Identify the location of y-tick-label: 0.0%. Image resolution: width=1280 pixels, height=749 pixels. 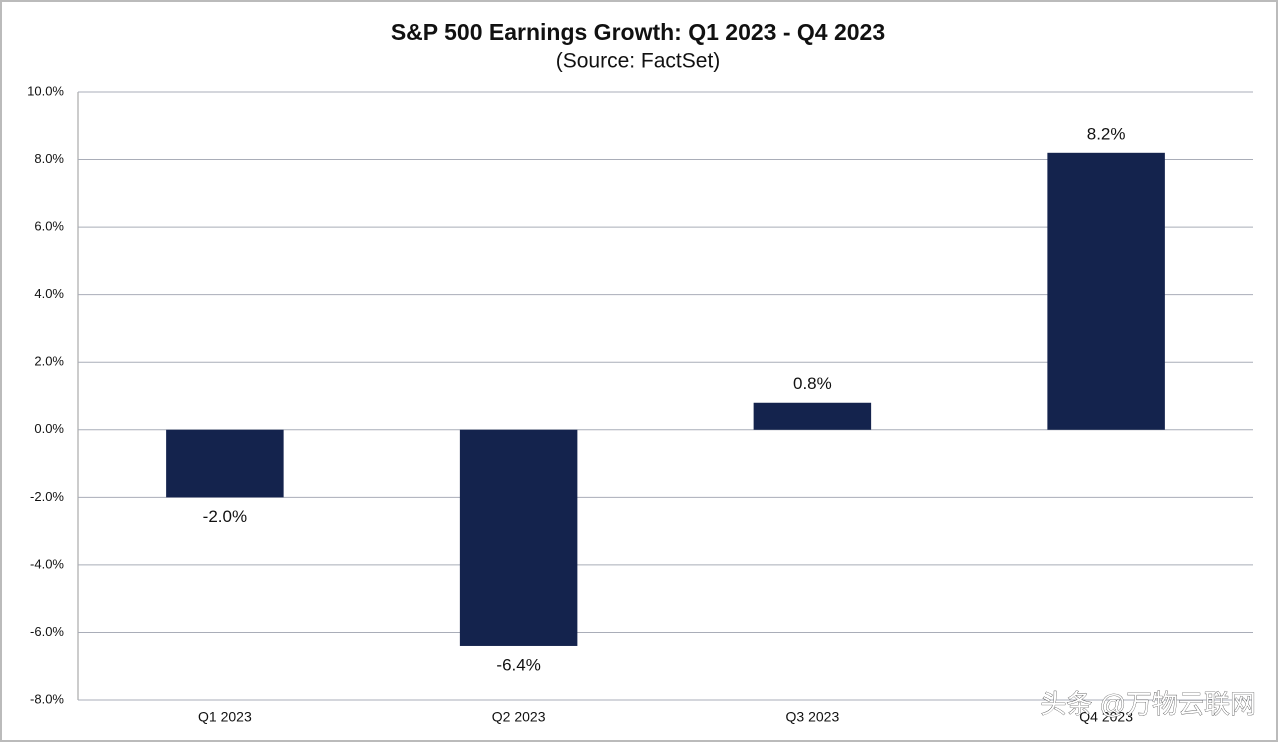
(49, 428).